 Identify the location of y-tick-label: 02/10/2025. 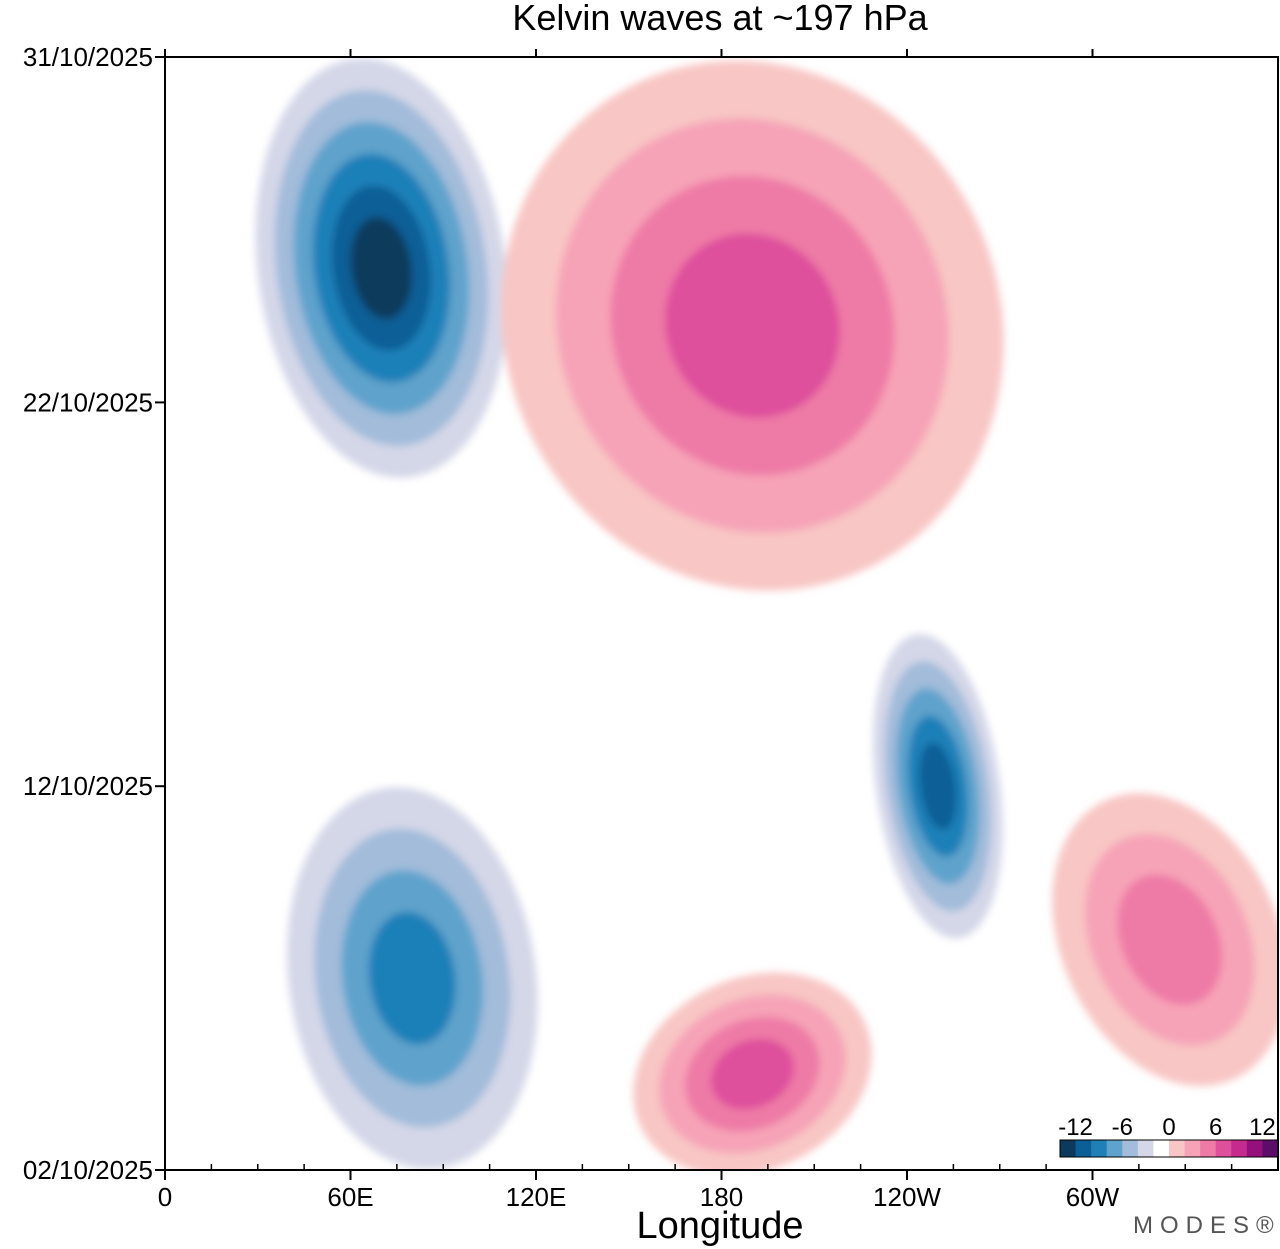
(88, 1170).